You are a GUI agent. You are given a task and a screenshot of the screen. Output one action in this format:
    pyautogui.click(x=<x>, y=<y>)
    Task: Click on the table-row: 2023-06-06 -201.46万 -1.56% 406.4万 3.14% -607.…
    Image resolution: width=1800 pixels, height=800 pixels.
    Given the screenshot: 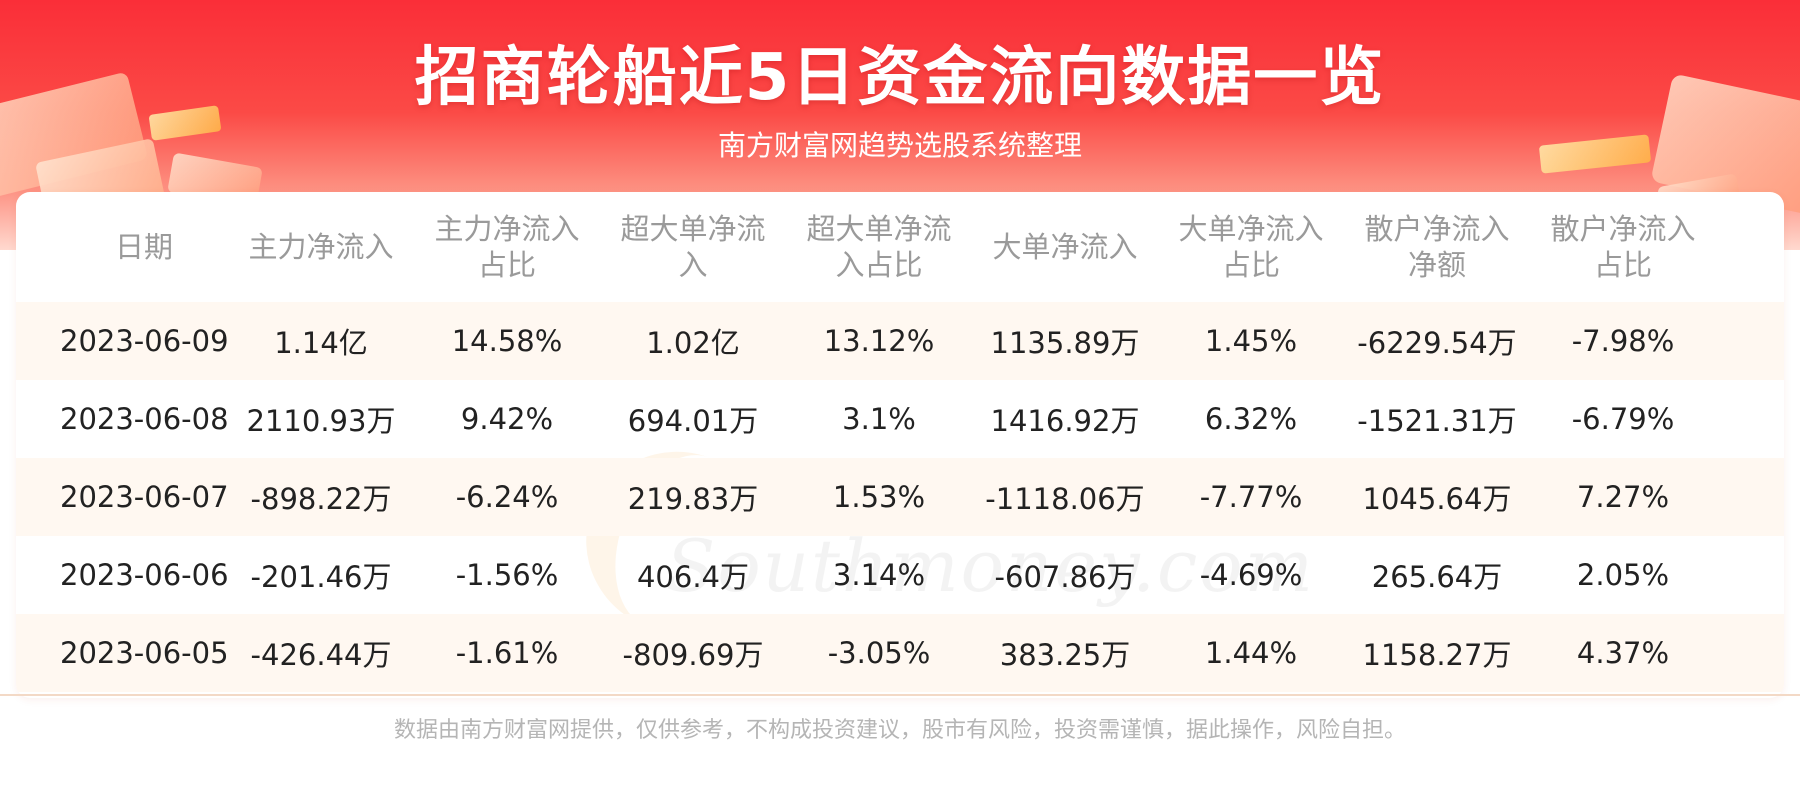 What is the action you would take?
    pyautogui.click(x=900, y=575)
    